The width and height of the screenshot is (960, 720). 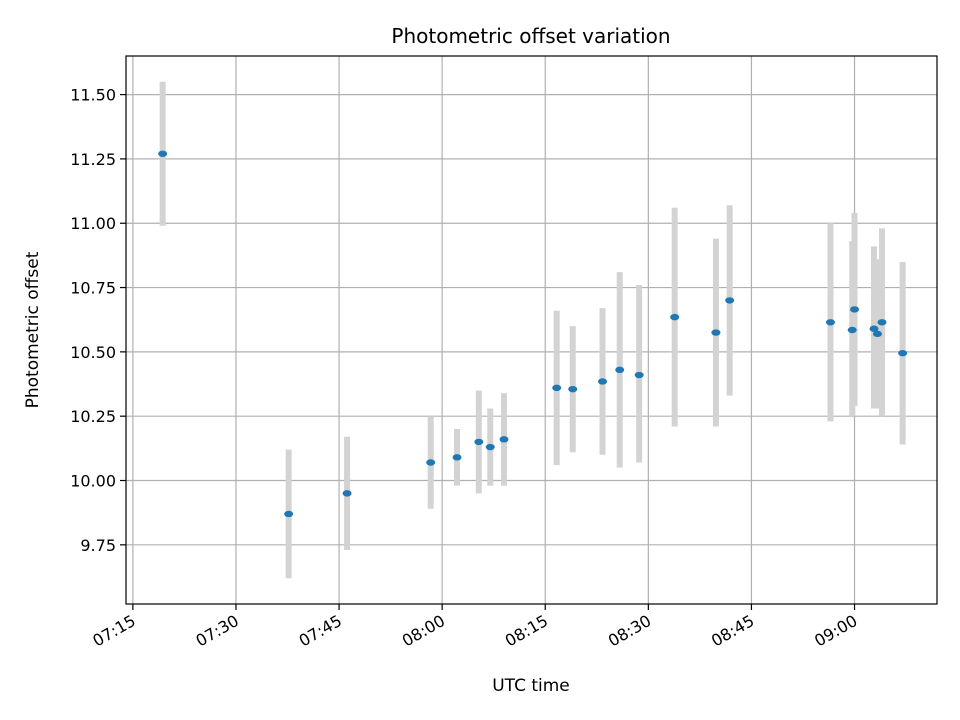 What do you see at coordinates (93, 481) in the screenshot?
I see `y-tick-label: 10.00` at bounding box center [93, 481].